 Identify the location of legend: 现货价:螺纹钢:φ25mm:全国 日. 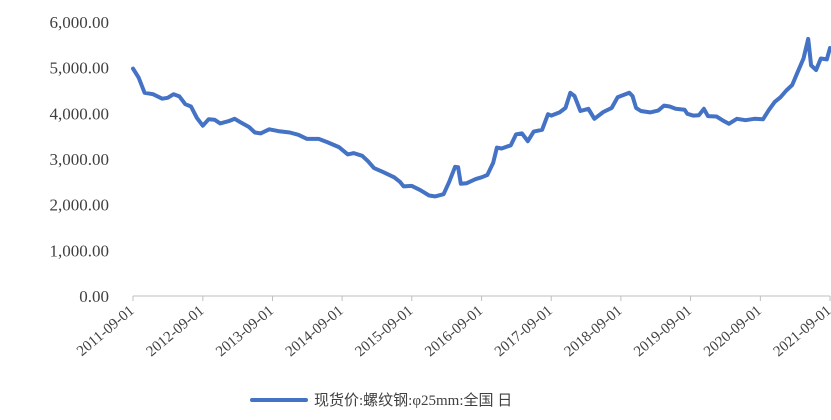
(381, 400).